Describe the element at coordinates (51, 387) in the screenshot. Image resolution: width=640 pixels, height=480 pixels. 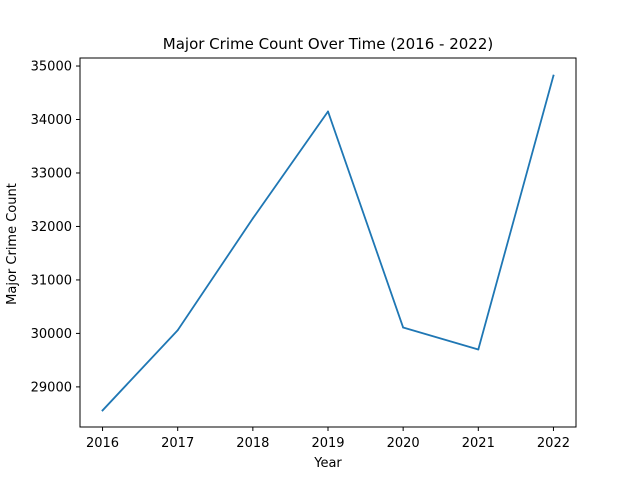
I see `y-tick-label: 29000` at that location.